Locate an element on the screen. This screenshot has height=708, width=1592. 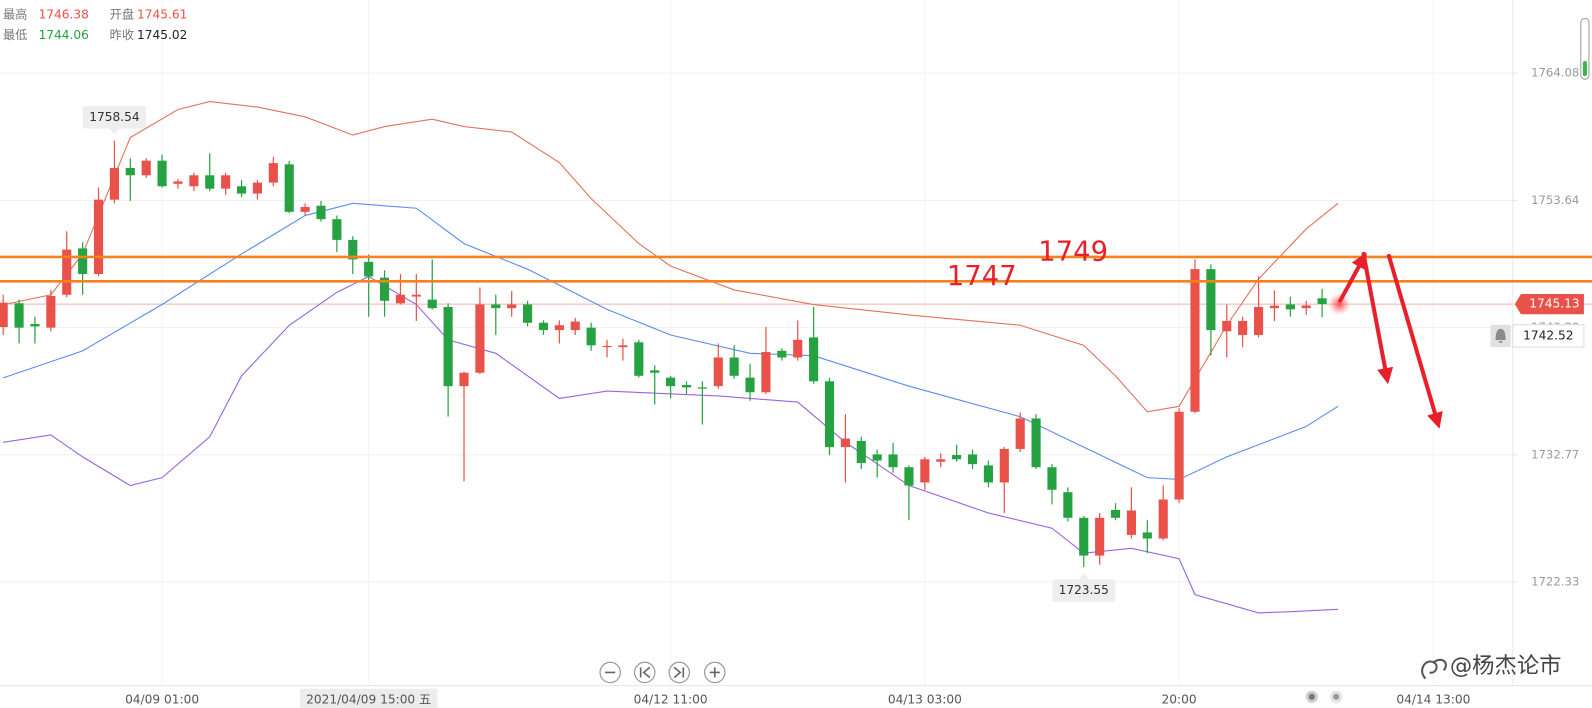
y-tick-label: 1722.33 is located at coordinates (1555, 582).